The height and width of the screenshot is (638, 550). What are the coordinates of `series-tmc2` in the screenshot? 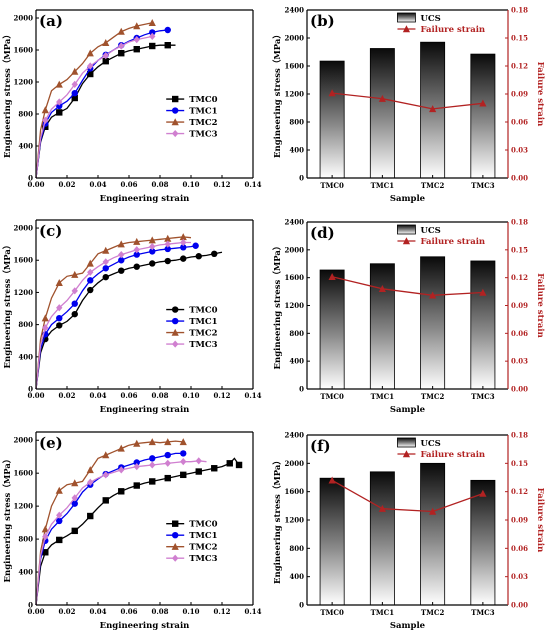 It's located at (113, 311).